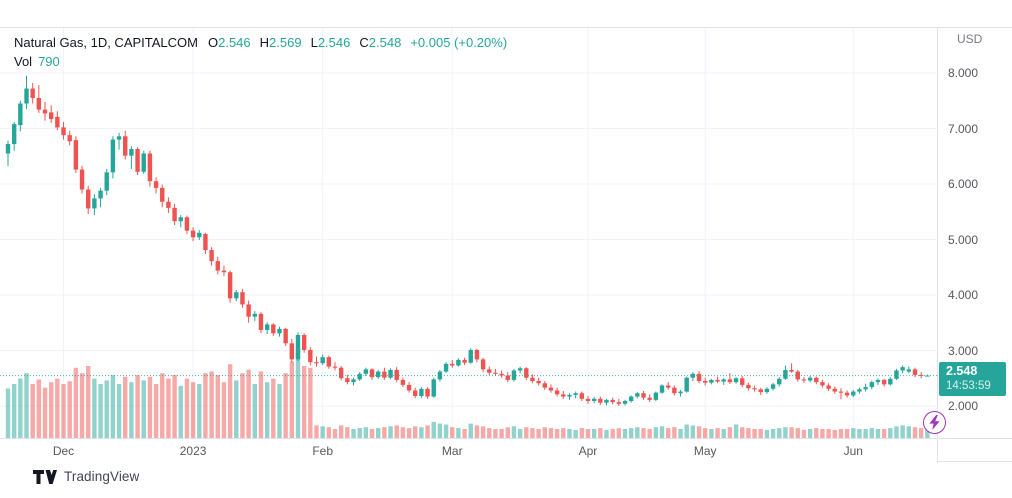 The image size is (1012, 498). Describe the element at coordinates (280, 42) in the screenshot. I see `ohlc-high: H2.569` at that location.